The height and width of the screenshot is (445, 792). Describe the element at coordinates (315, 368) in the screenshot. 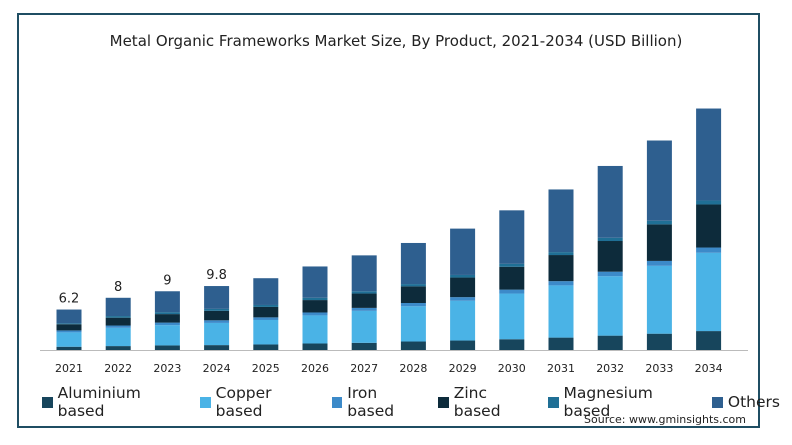

I see `x-tick-label-2026: 2026` at that location.